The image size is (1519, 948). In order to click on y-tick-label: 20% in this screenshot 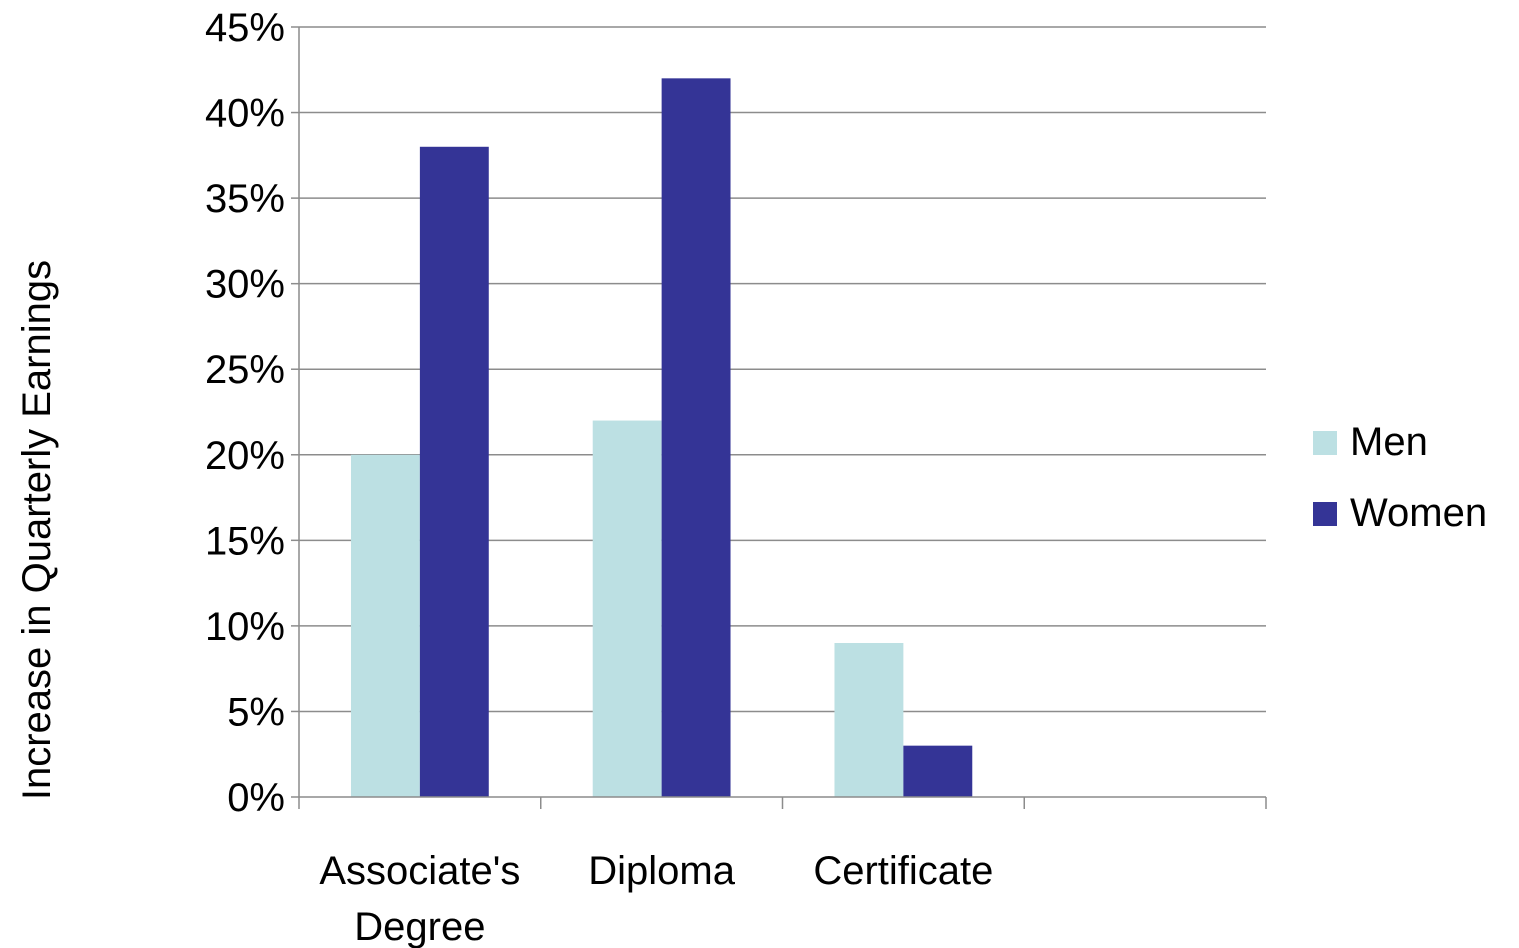, I will do `click(245, 456)`.